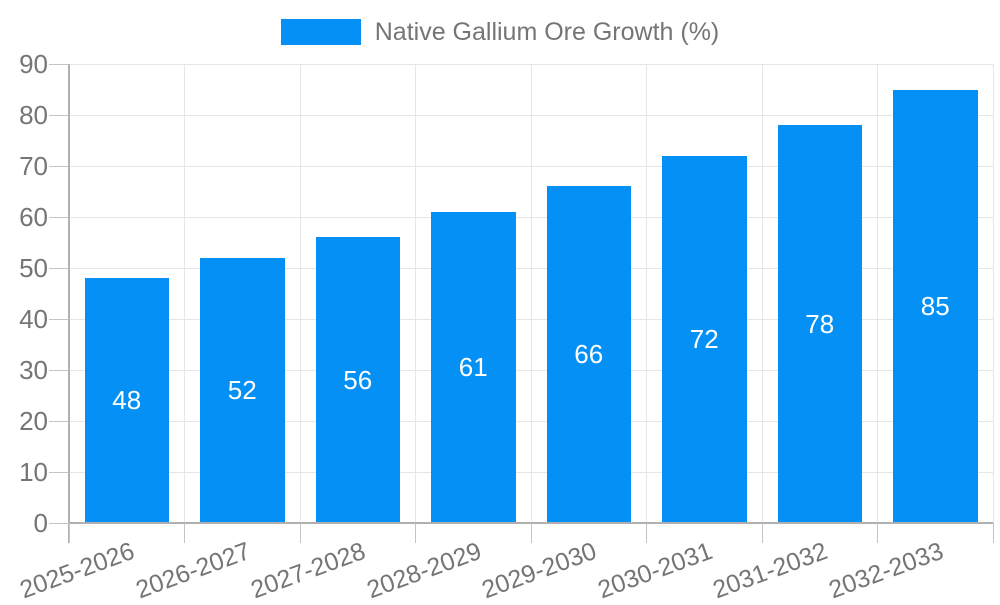 This screenshot has height=605, width=1000. I want to click on legend: Native Gallium Ore Growth (%), so click(500, 32).